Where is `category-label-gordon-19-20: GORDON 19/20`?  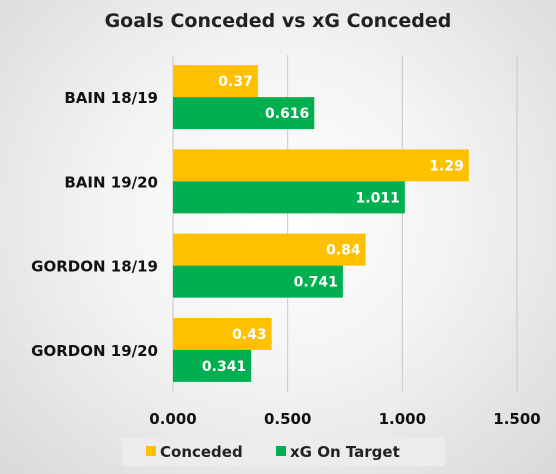
category-label-gordon-19-20: GORDON 19/20 is located at coordinates (94, 351).